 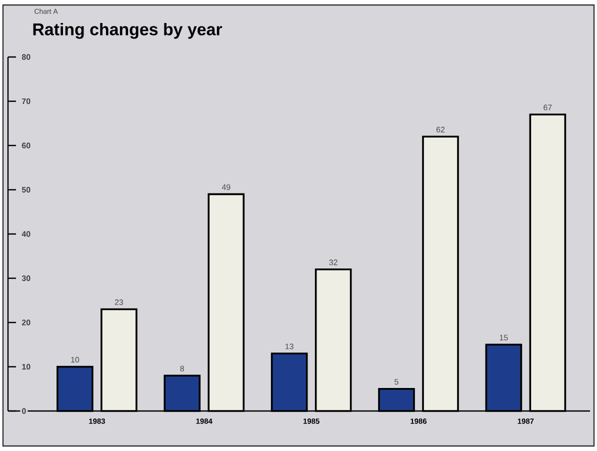 I want to click on chart-title: Rating changes by year, so click(x=127, y=30).